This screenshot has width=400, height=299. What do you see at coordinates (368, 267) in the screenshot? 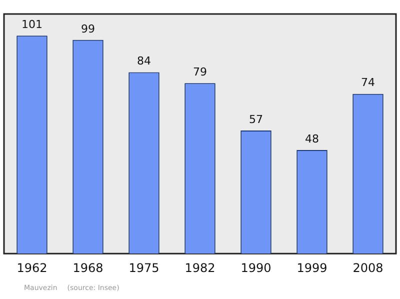
I see `x-tick-label: 2008` at bounding box center [368, 267].